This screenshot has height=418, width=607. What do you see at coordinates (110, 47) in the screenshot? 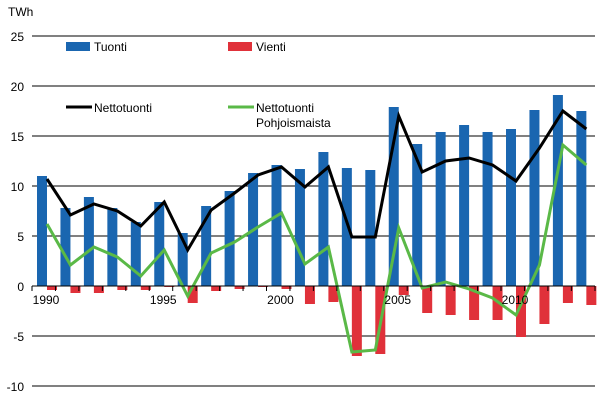
I see `legend-label-tuonti: Tuonti` at bounding box center [110, 47].